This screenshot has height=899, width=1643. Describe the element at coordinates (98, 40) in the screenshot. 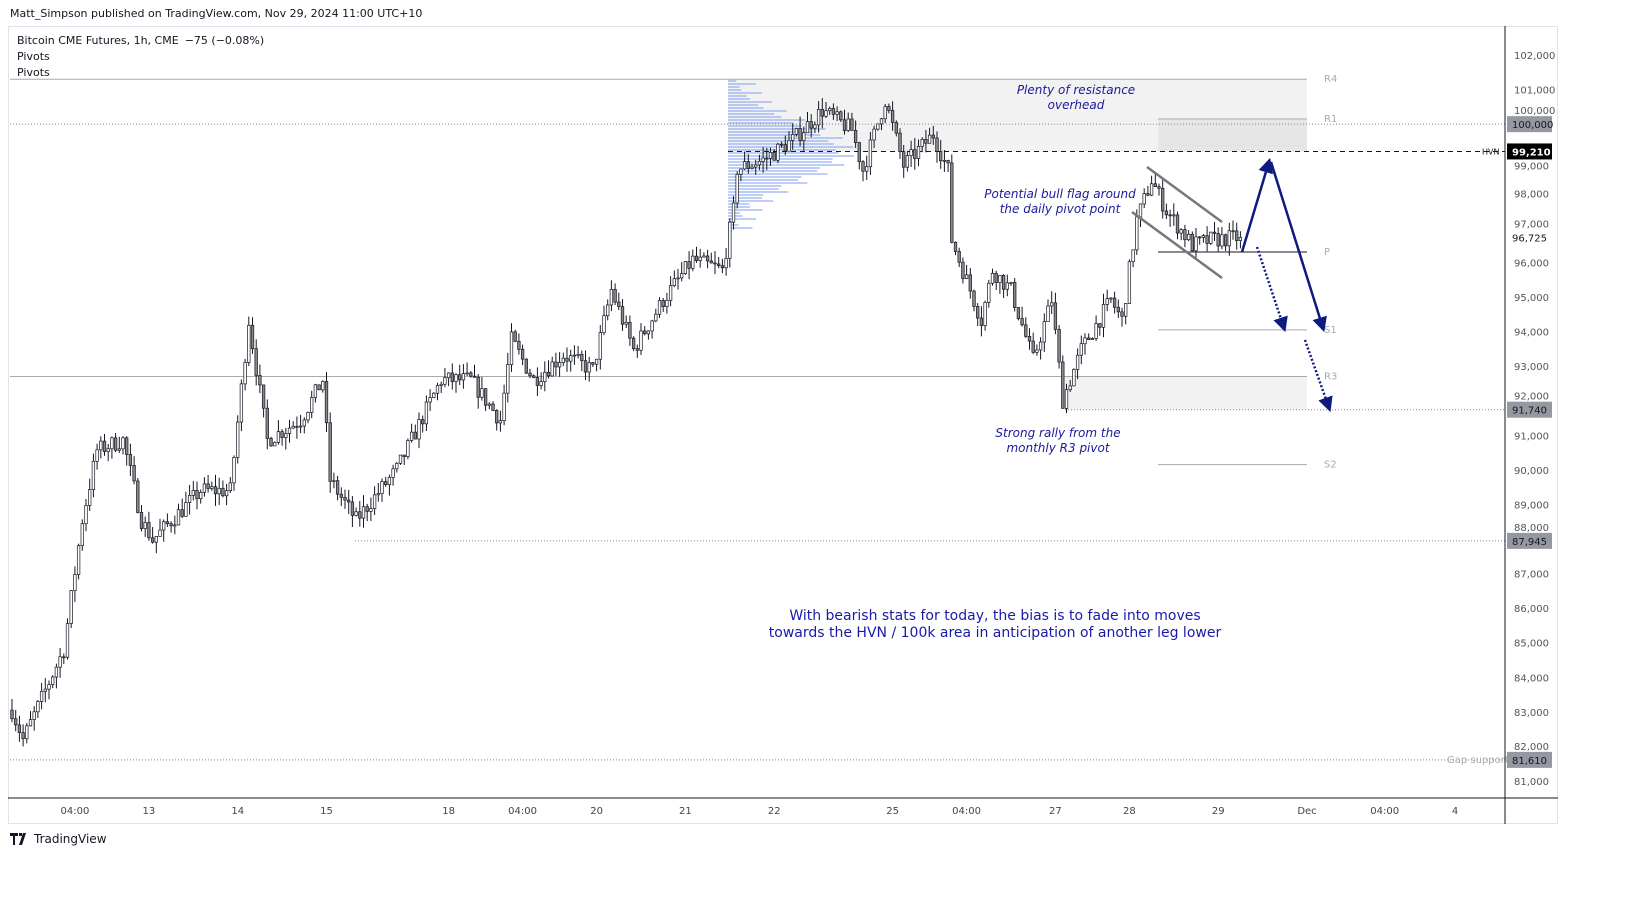

I see `symbol-title: Bitcoin CME Futures, 1h, CME` at that location.